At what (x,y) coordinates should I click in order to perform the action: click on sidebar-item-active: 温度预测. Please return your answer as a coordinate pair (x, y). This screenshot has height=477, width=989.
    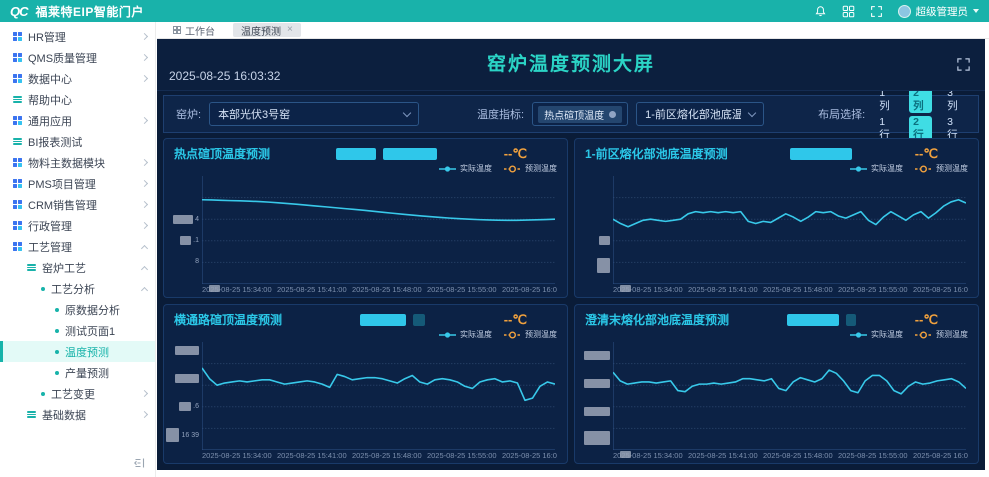
    Looking at the image, I should click on (77, 351).